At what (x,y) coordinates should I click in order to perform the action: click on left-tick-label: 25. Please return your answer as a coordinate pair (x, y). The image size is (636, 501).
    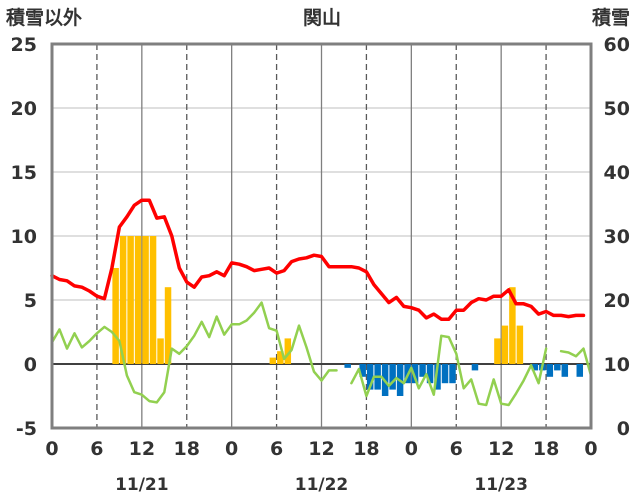
    Looking at the image, I should click on (24, 45).